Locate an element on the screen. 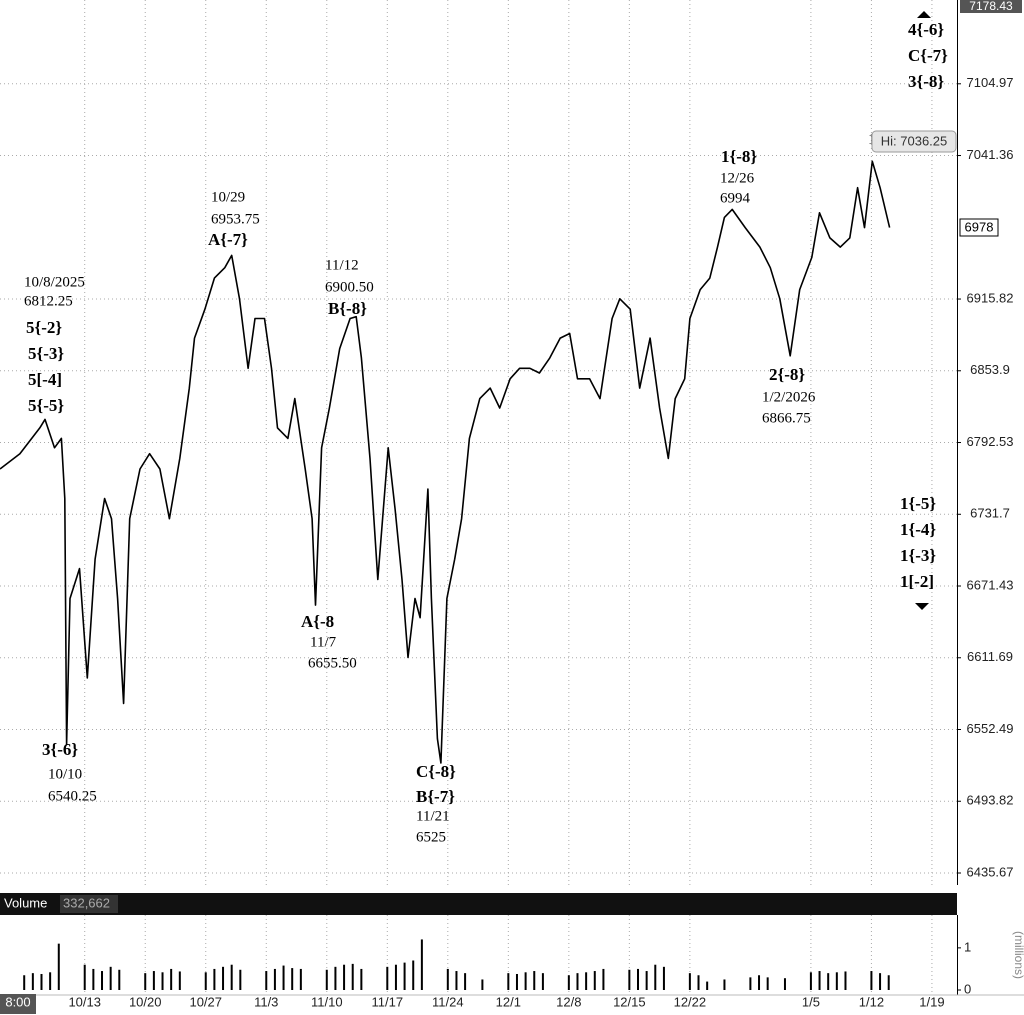 The height and width of the screenshot is (1015, 1024). y-tick-label: 6853.9 is located at coordinates (990, 369).